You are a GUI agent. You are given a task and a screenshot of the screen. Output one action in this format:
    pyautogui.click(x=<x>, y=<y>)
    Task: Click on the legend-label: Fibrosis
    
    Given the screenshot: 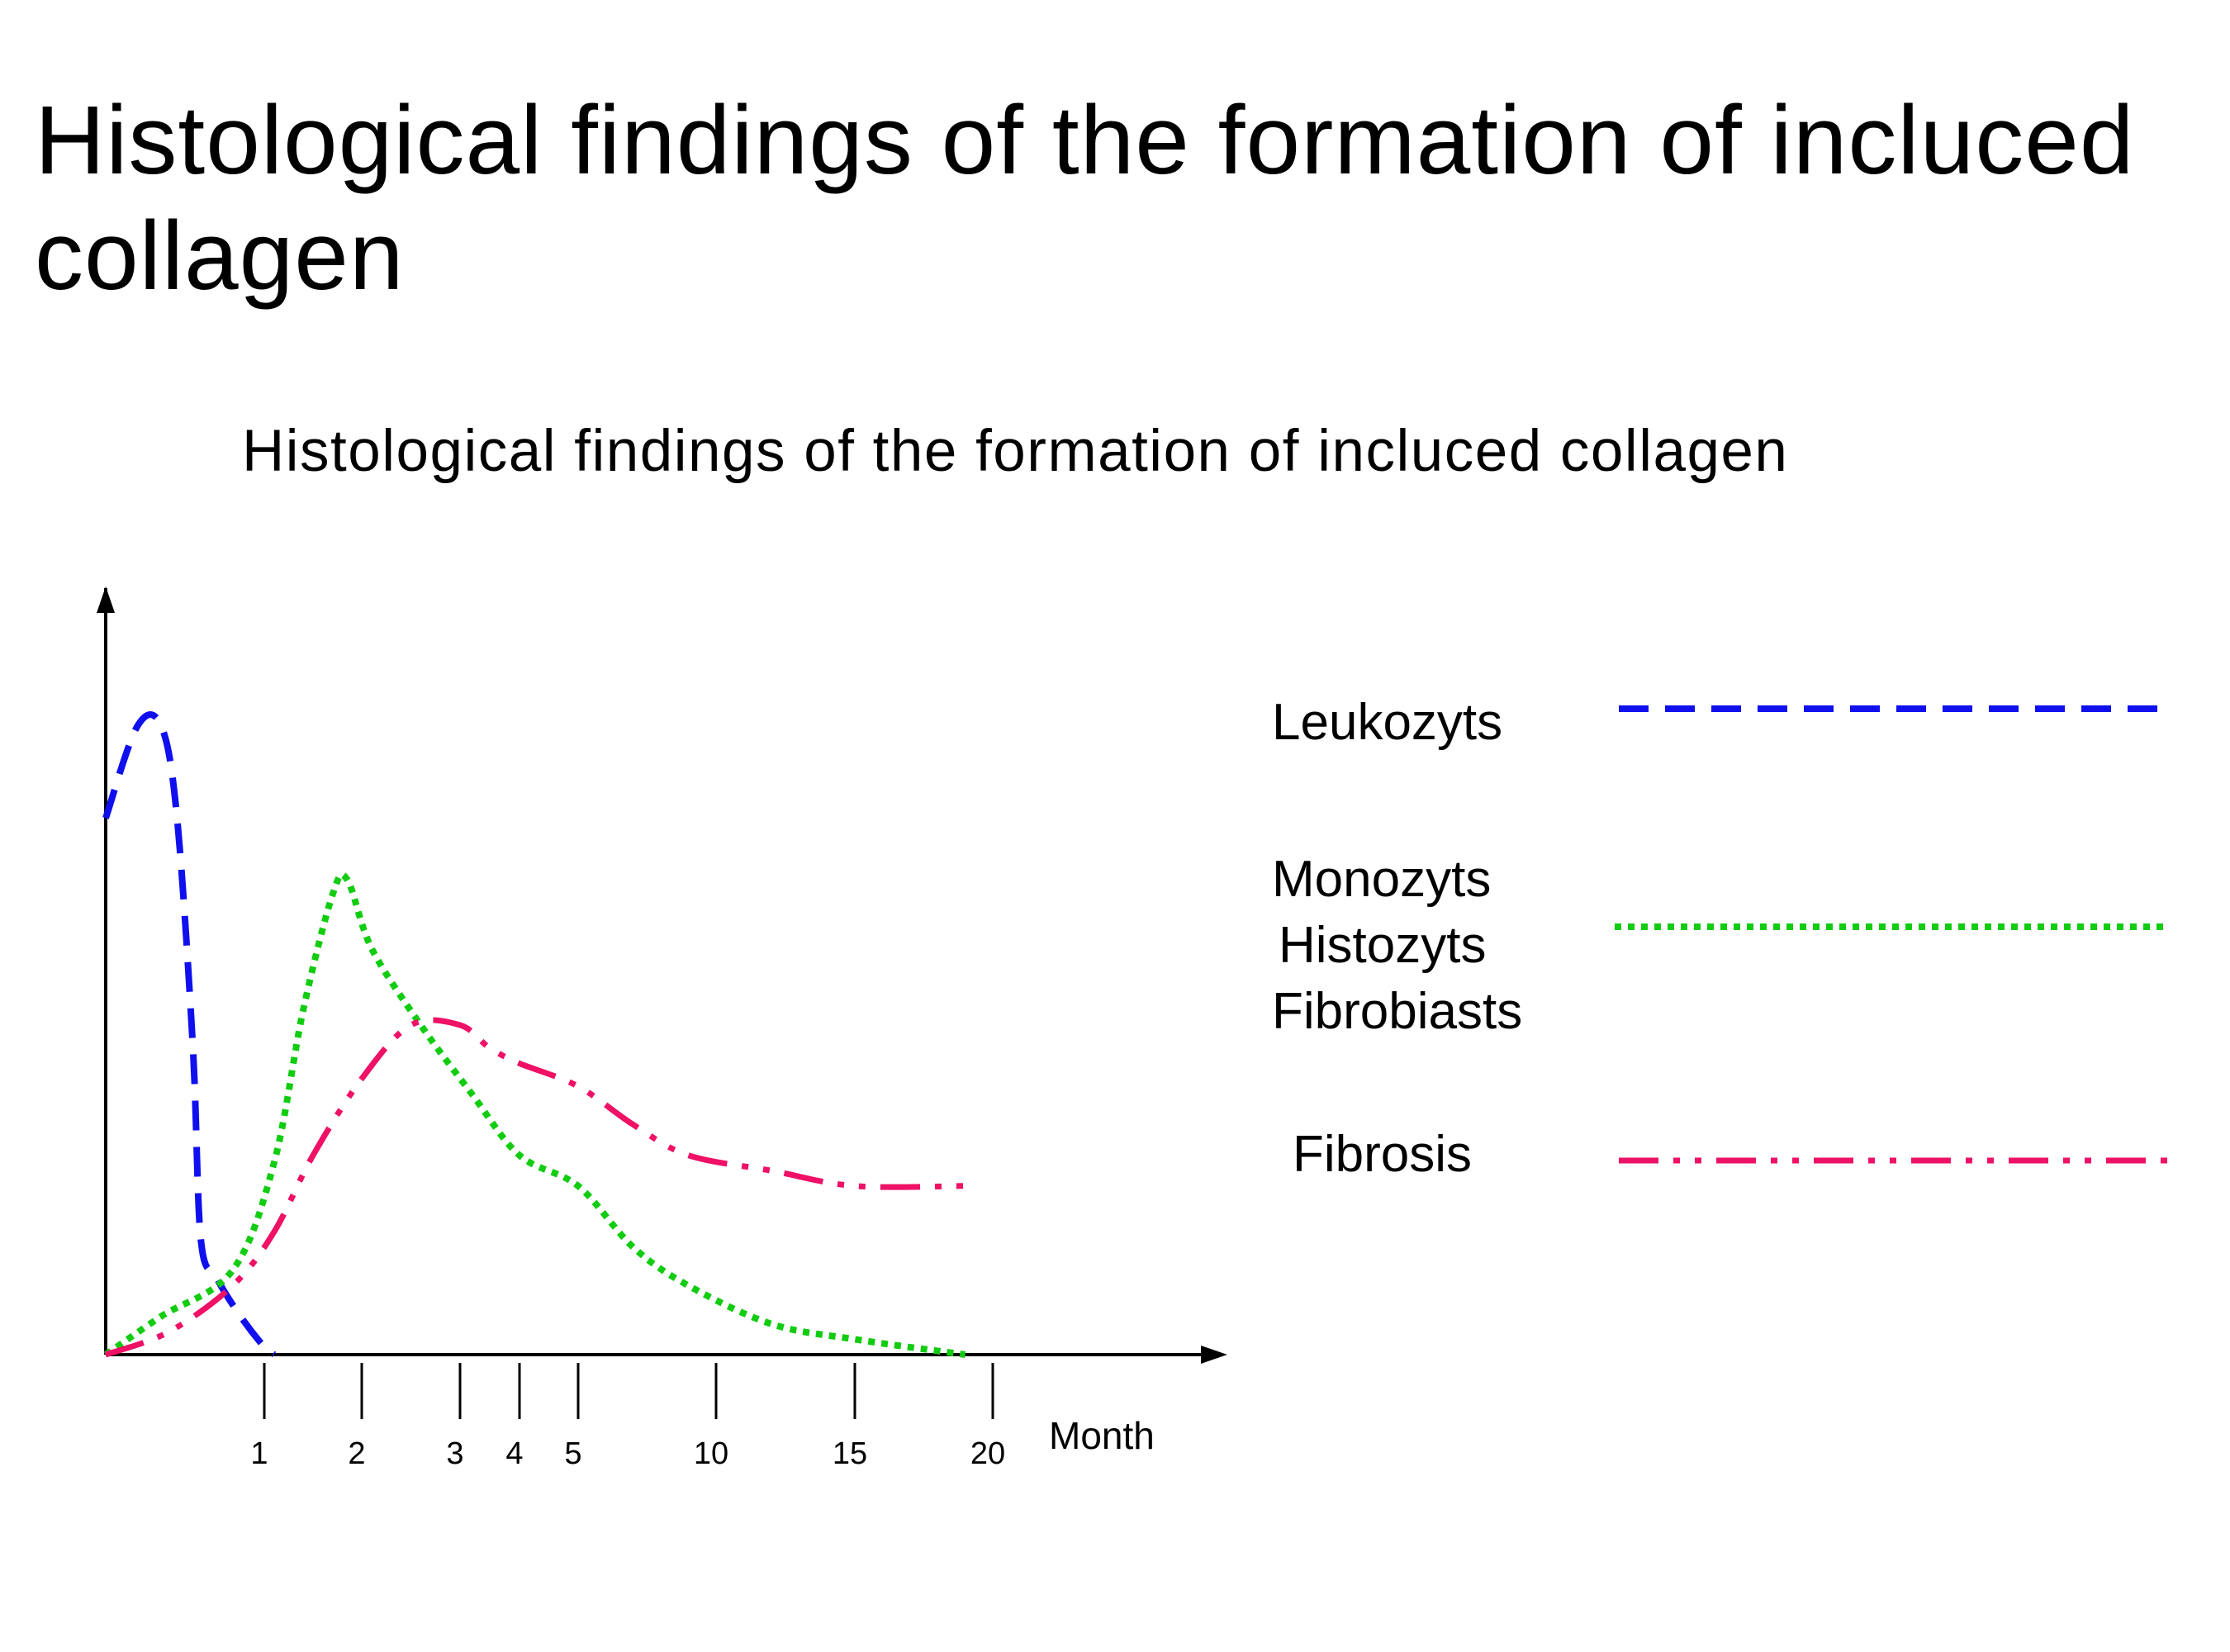 What is the action you would take?
    pyautogui.click(x=1382, y=1154)
    